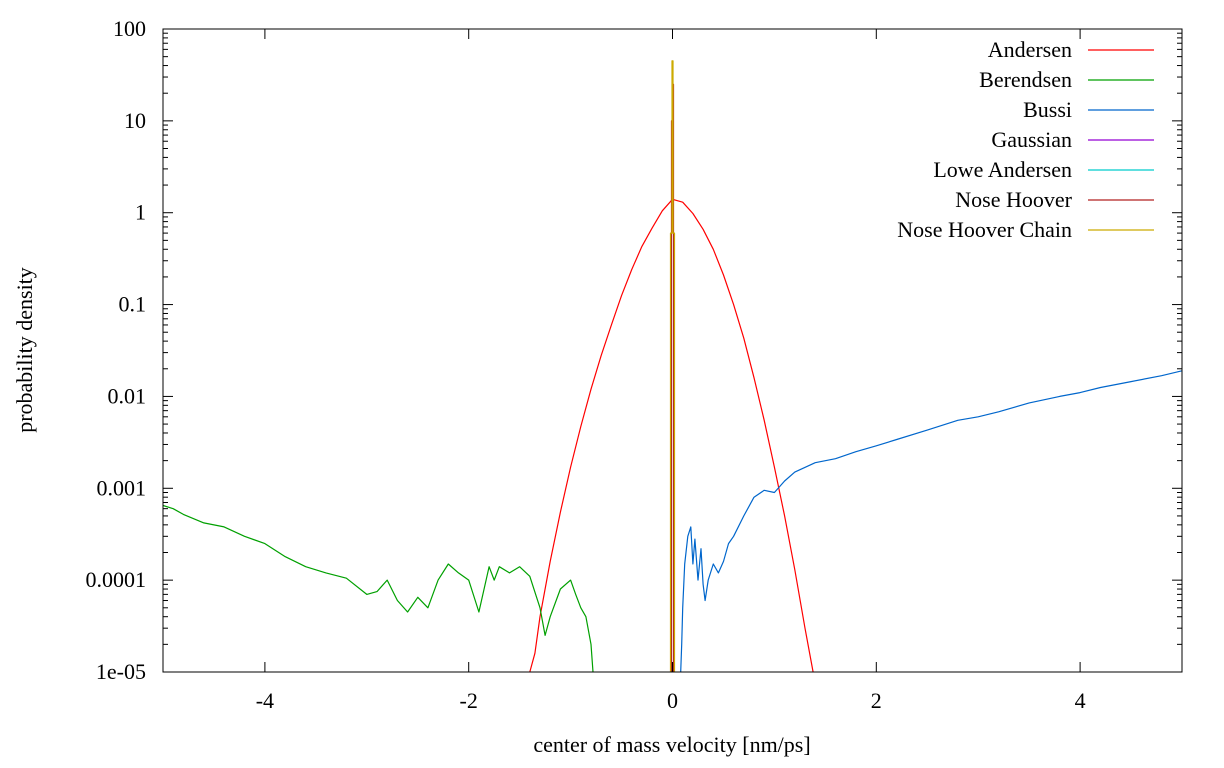  What do you see at coordinates (1080, 700) in the screenshot?
I see `x-tick-label: 4` at bounding box center [1080, 700].